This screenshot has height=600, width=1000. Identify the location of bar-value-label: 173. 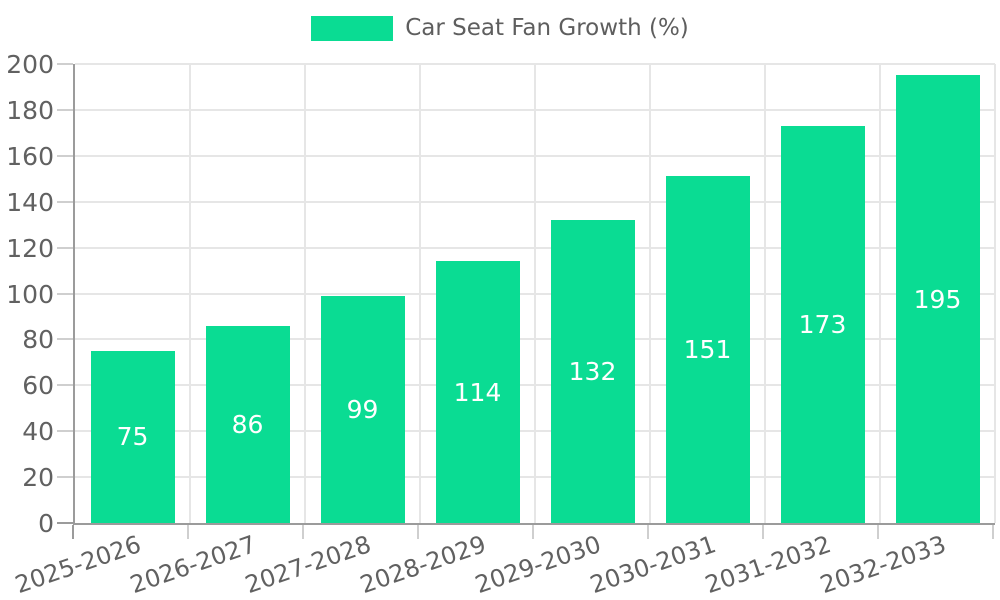
(822, 324).